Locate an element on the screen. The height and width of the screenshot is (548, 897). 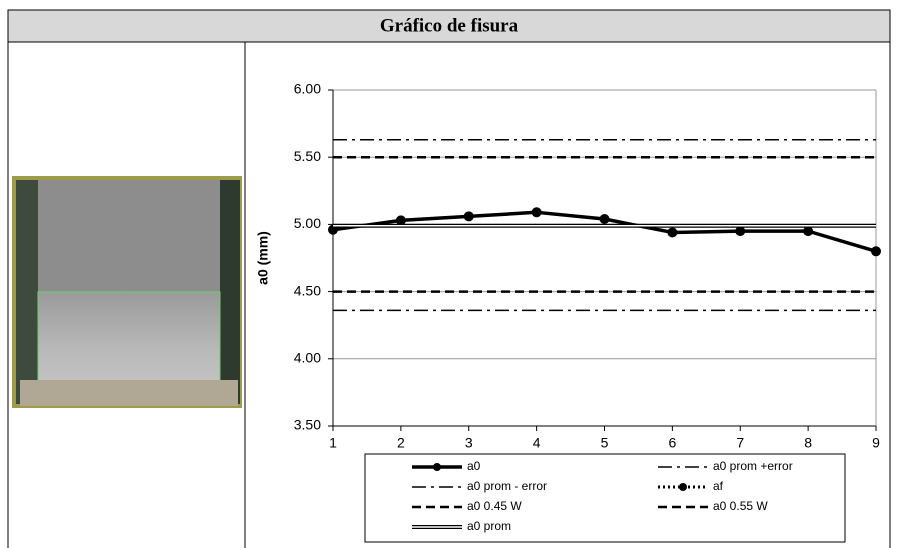
specimen-photo is located at coordinates (127, 292).